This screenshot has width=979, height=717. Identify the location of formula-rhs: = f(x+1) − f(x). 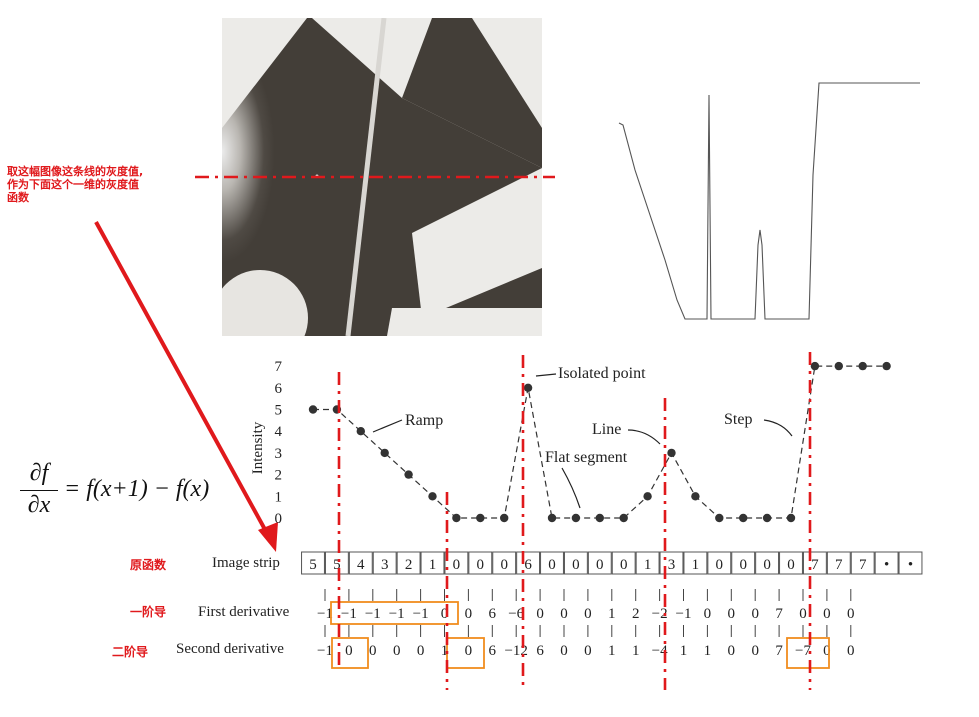
(137, 489).